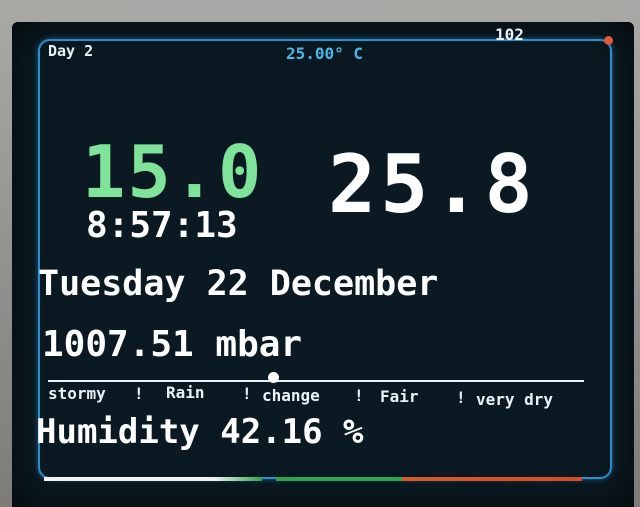  What do you see at coordinates (432, 184) in the screenshot?
I see `outdoor-temperature: 25.8` at bounding box center [432, 184].